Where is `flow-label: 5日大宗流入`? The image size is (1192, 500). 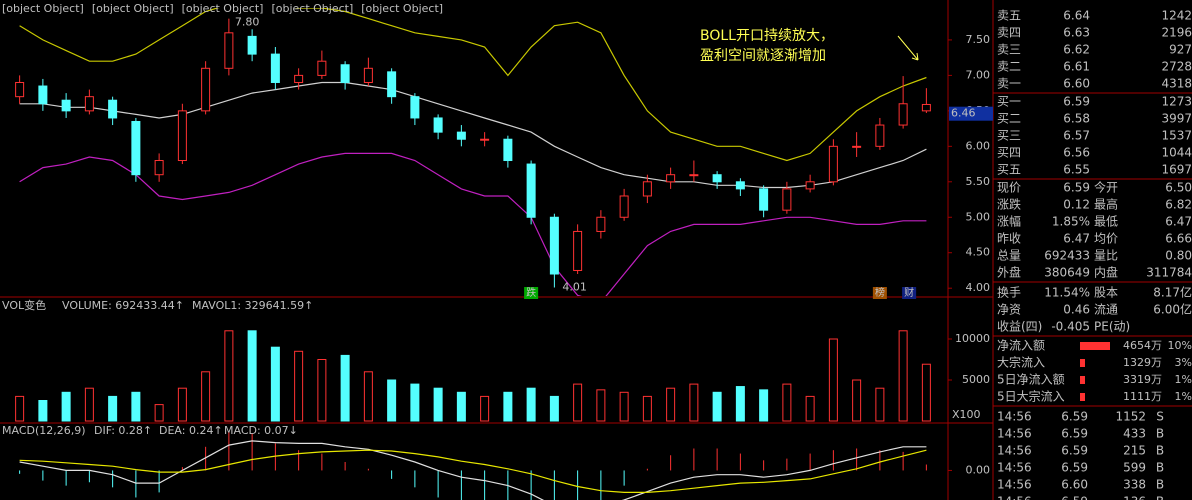 flow-label: 5日大宗流入 is located at coordinates (1031, 396).